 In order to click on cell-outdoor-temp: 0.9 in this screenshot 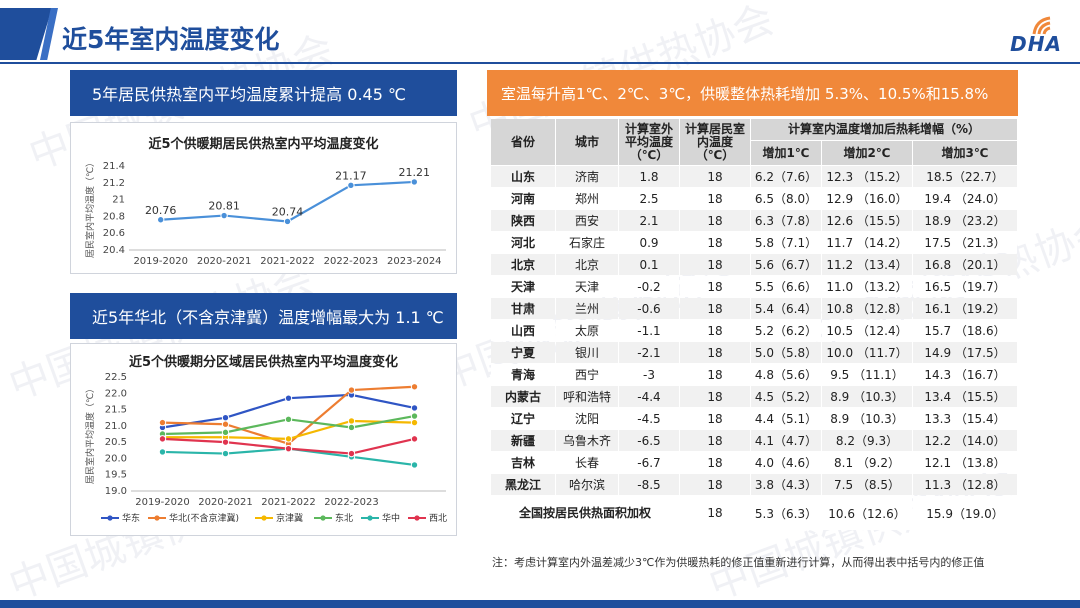, I will do `click(649, 242)`.